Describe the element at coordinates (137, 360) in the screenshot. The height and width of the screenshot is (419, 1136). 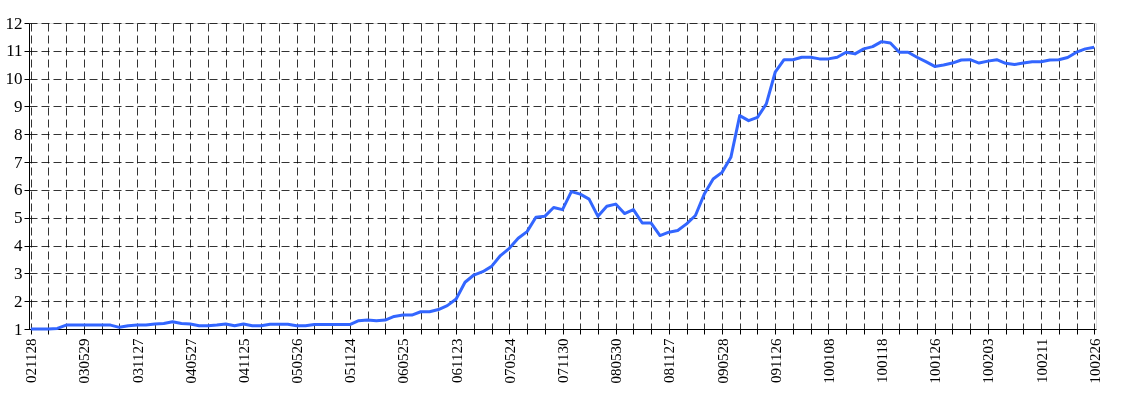
I see `x-tick-label: 031127` at that location.